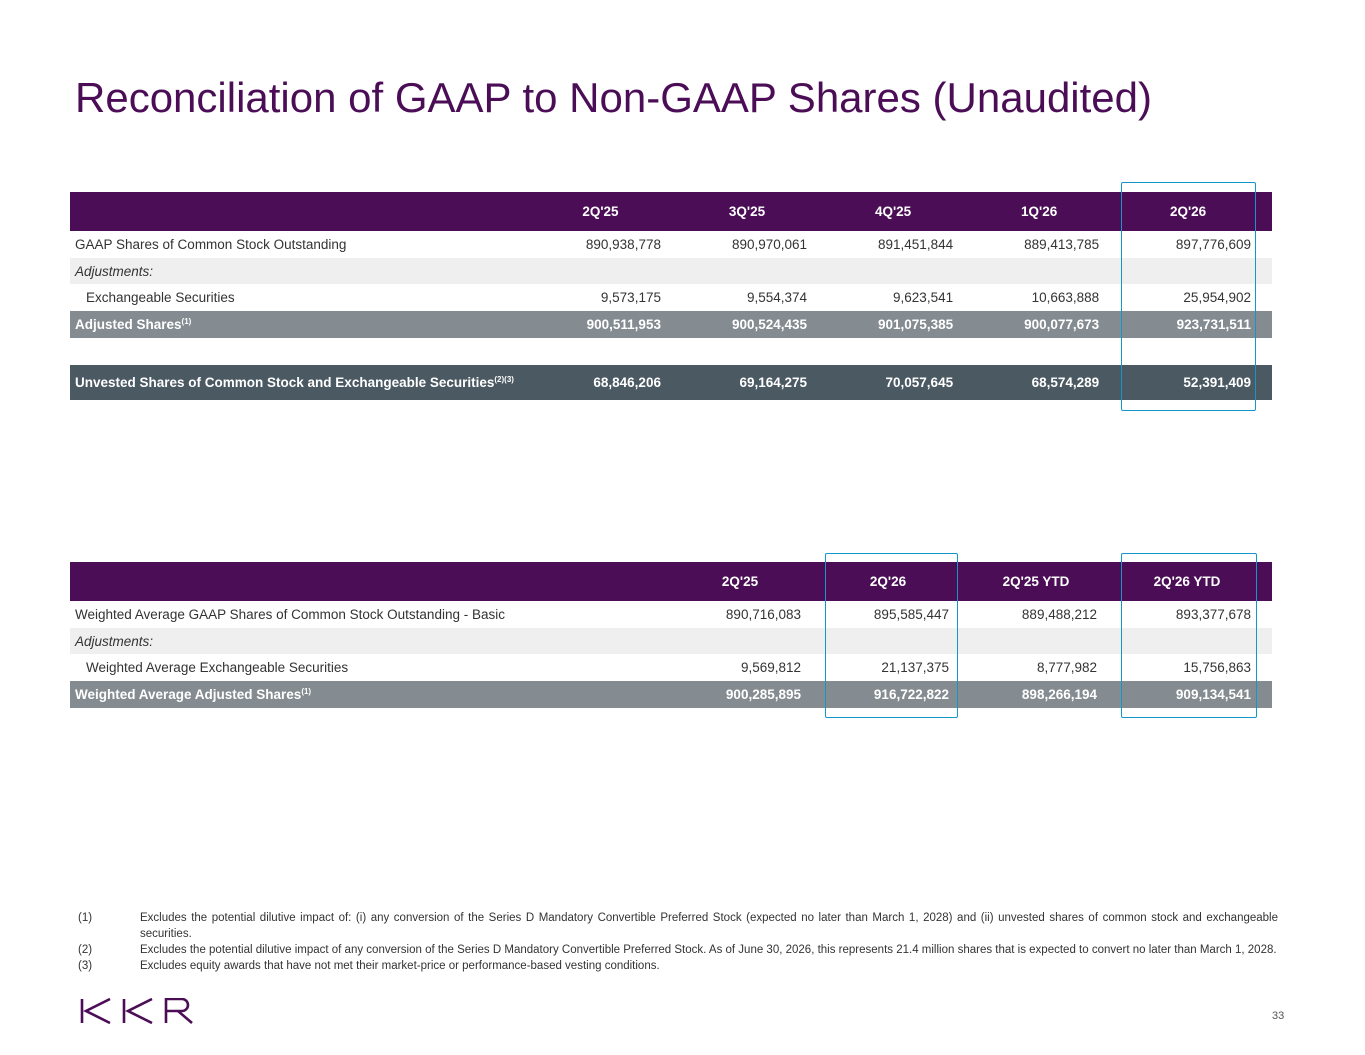 Image resolution: width=1365 pixels, height=1055 pixels. Describe the element at coordinates (623, 324) in the screenshot. I see `cell-value: 900,511,953` at that location.